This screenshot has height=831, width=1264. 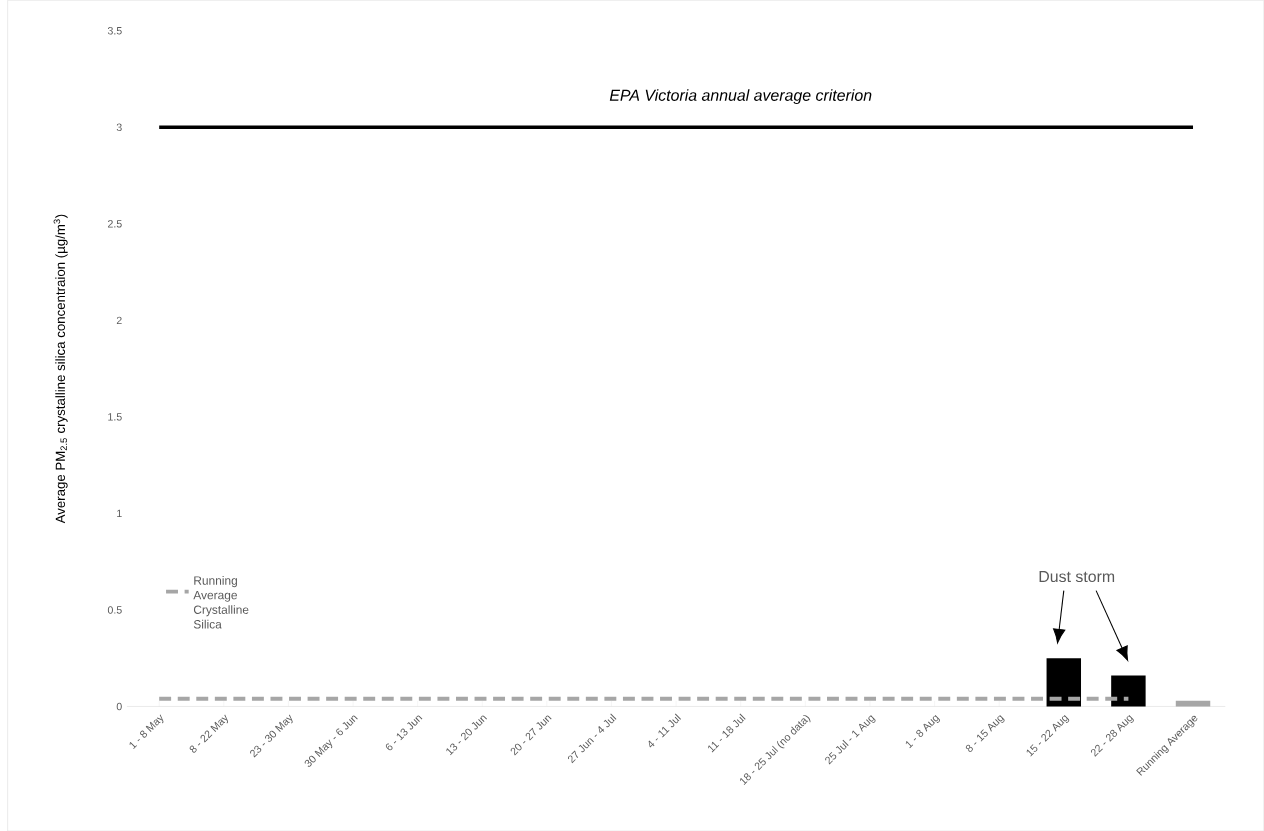 I want to click on y-tick-label: 1.5, so click(x=115, y=417).